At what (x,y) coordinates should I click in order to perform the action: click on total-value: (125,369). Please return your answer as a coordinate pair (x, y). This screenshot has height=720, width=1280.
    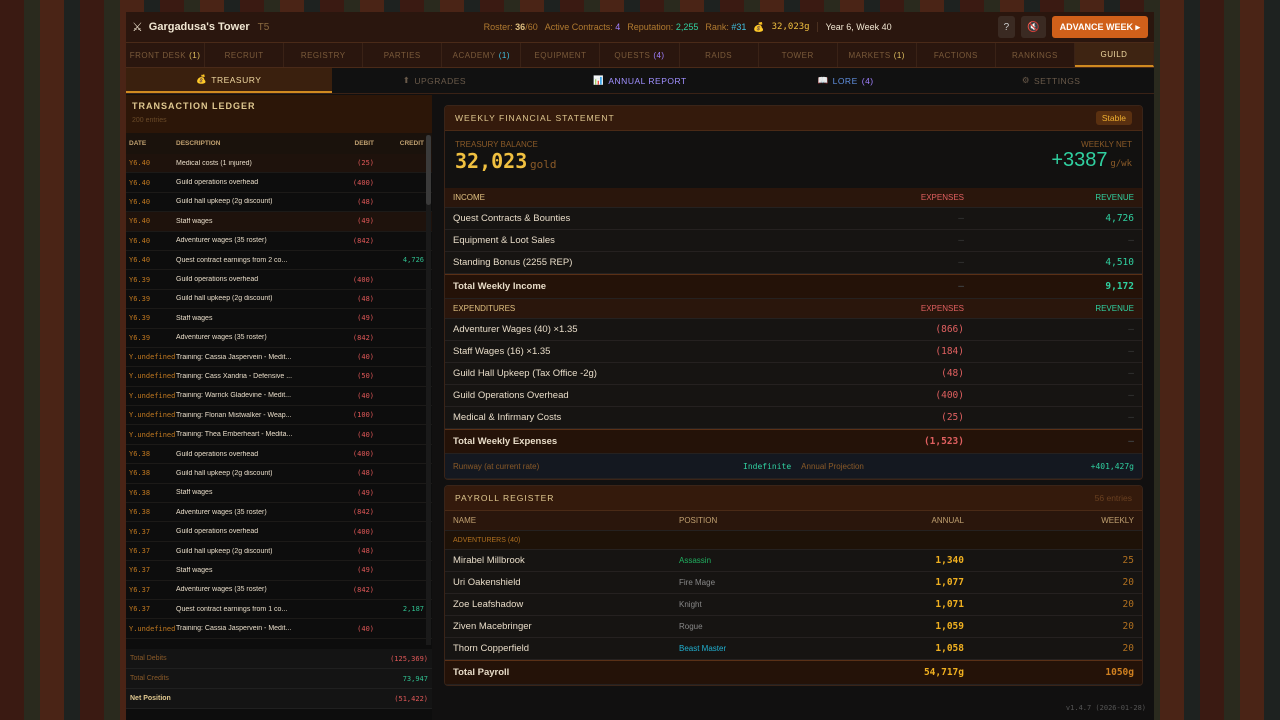
    Looking at the image, I should click on (409, 658).